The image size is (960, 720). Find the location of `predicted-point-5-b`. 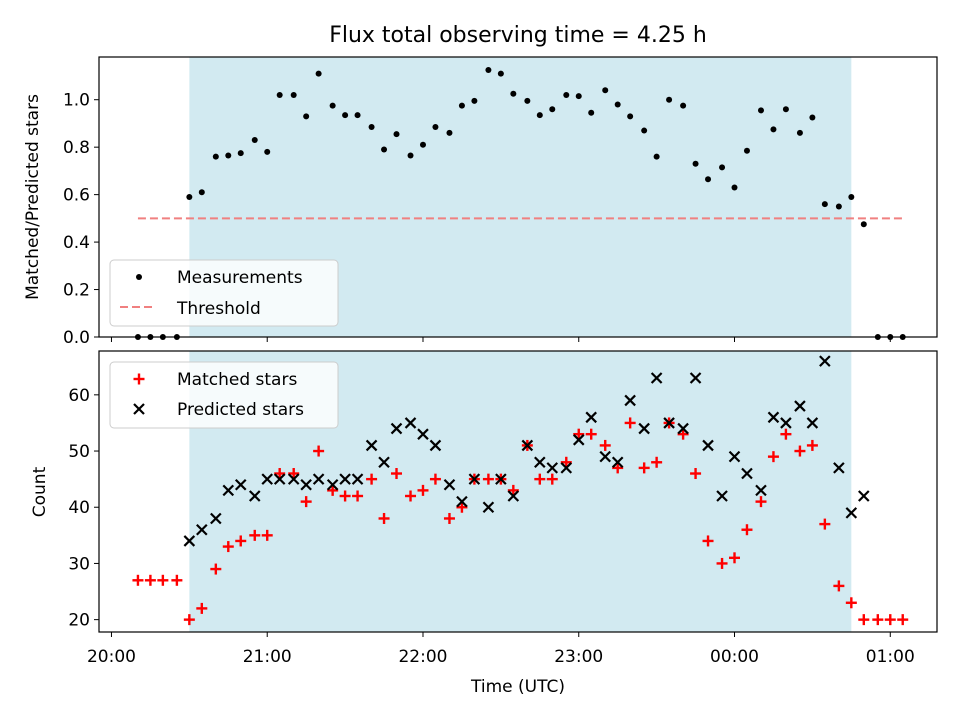

predicted-point-5-b is located at coordinates (254, 496).